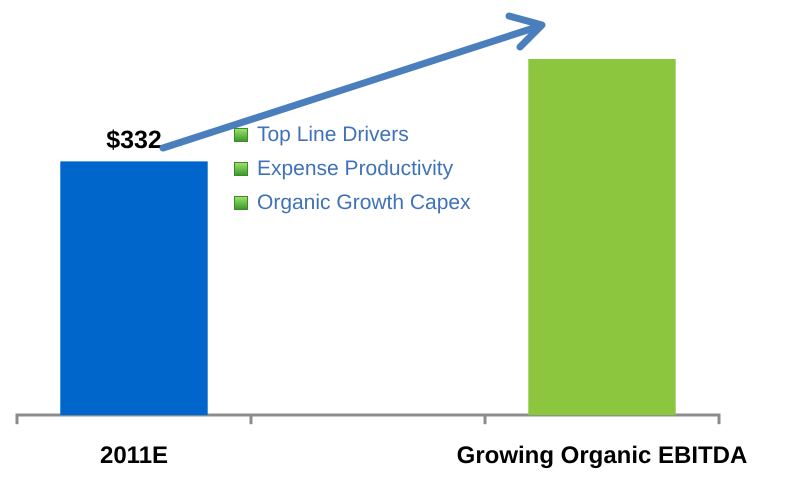 This screenshot has height=489, width=786. What do you see at coordinates (333, 135) in the screenshot?
I see `annotation: Top Line Drivers` at bounding box center [333, 135].